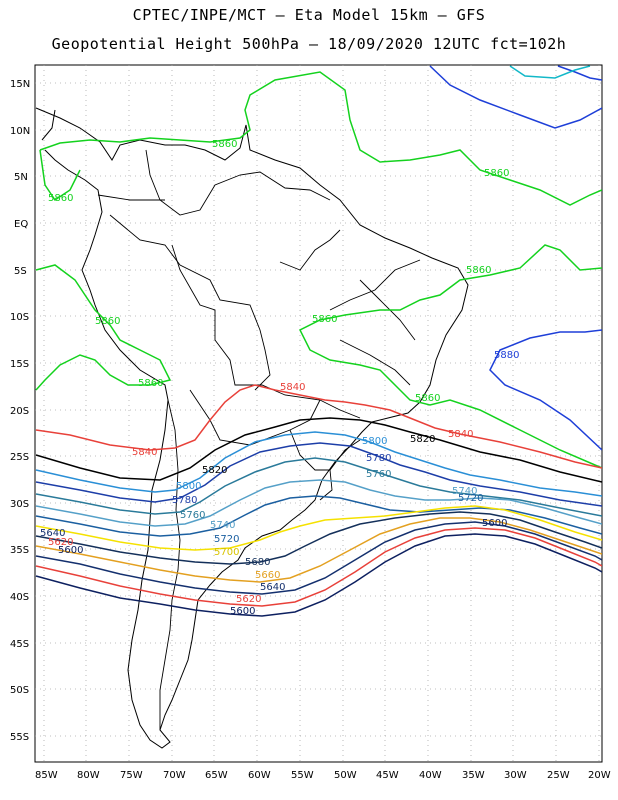 This screenshot has width=618, height=800. Describe the element at coordinates (103, 327) in the screenshot. I see `contour-5860-mid` at that location.